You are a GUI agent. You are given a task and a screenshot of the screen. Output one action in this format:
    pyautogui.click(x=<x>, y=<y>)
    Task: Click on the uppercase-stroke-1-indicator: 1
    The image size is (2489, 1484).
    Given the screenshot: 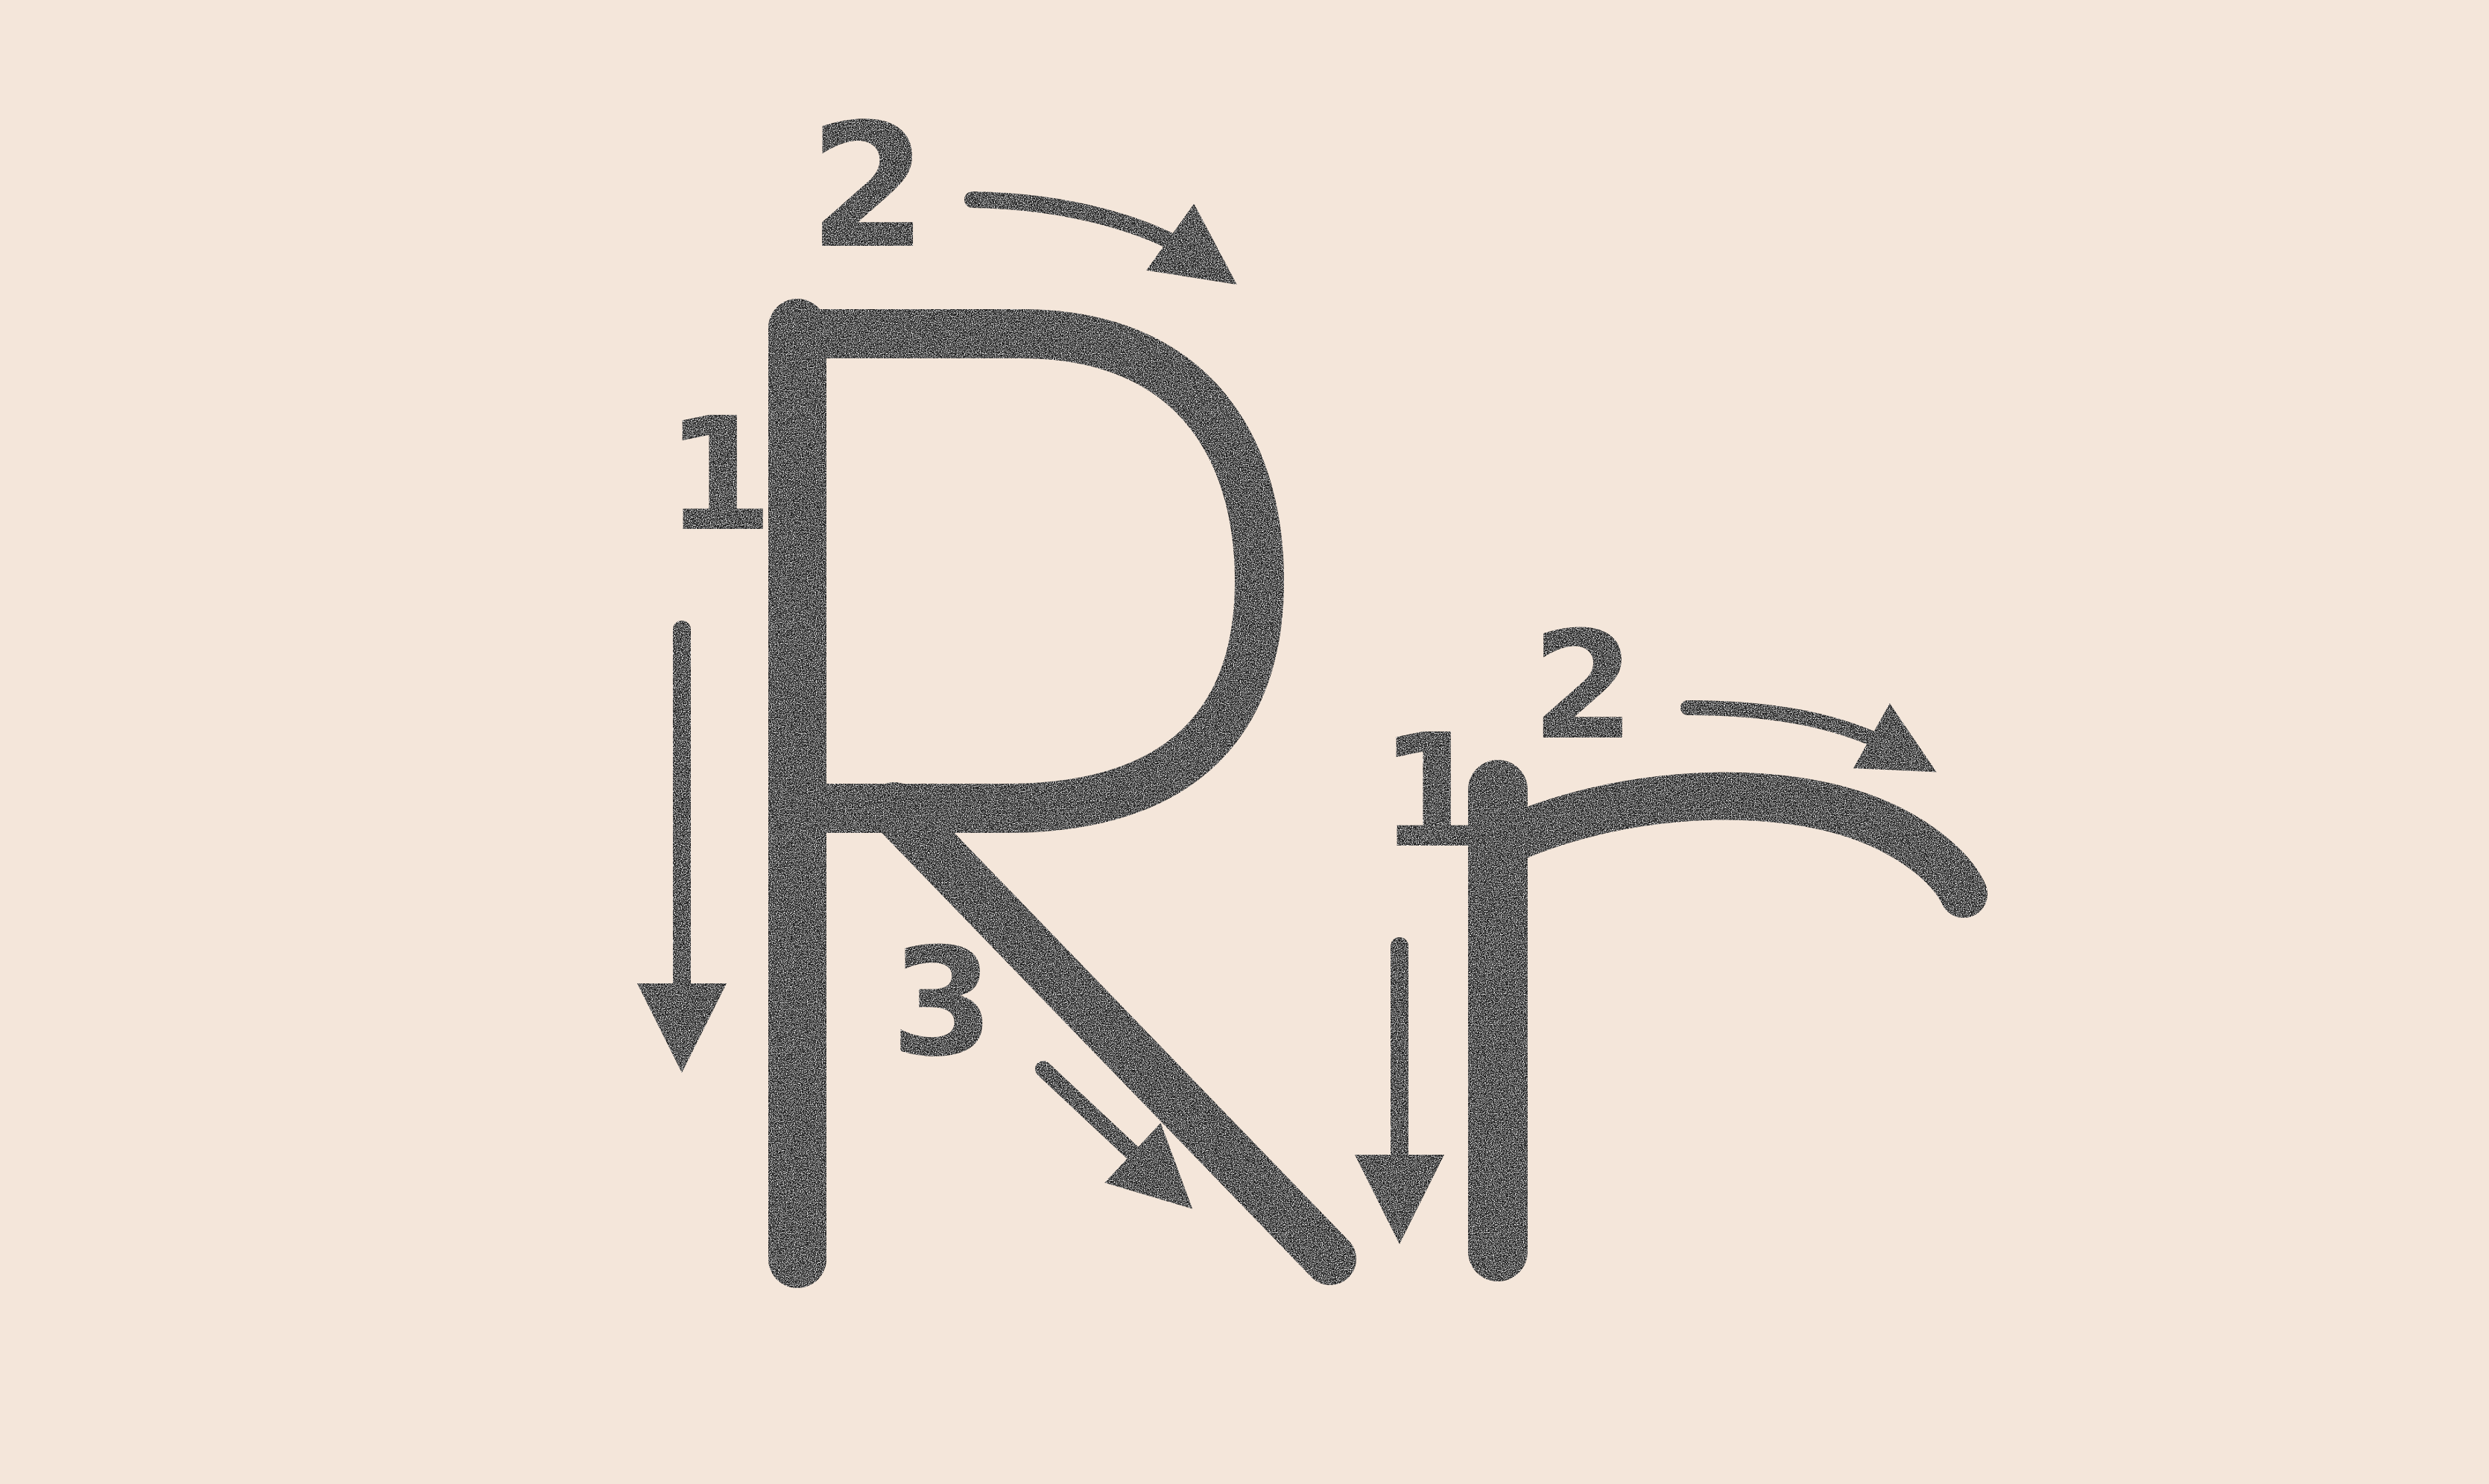 What is the action you would take?
    pyautogui.click(x=705, y=729)
    